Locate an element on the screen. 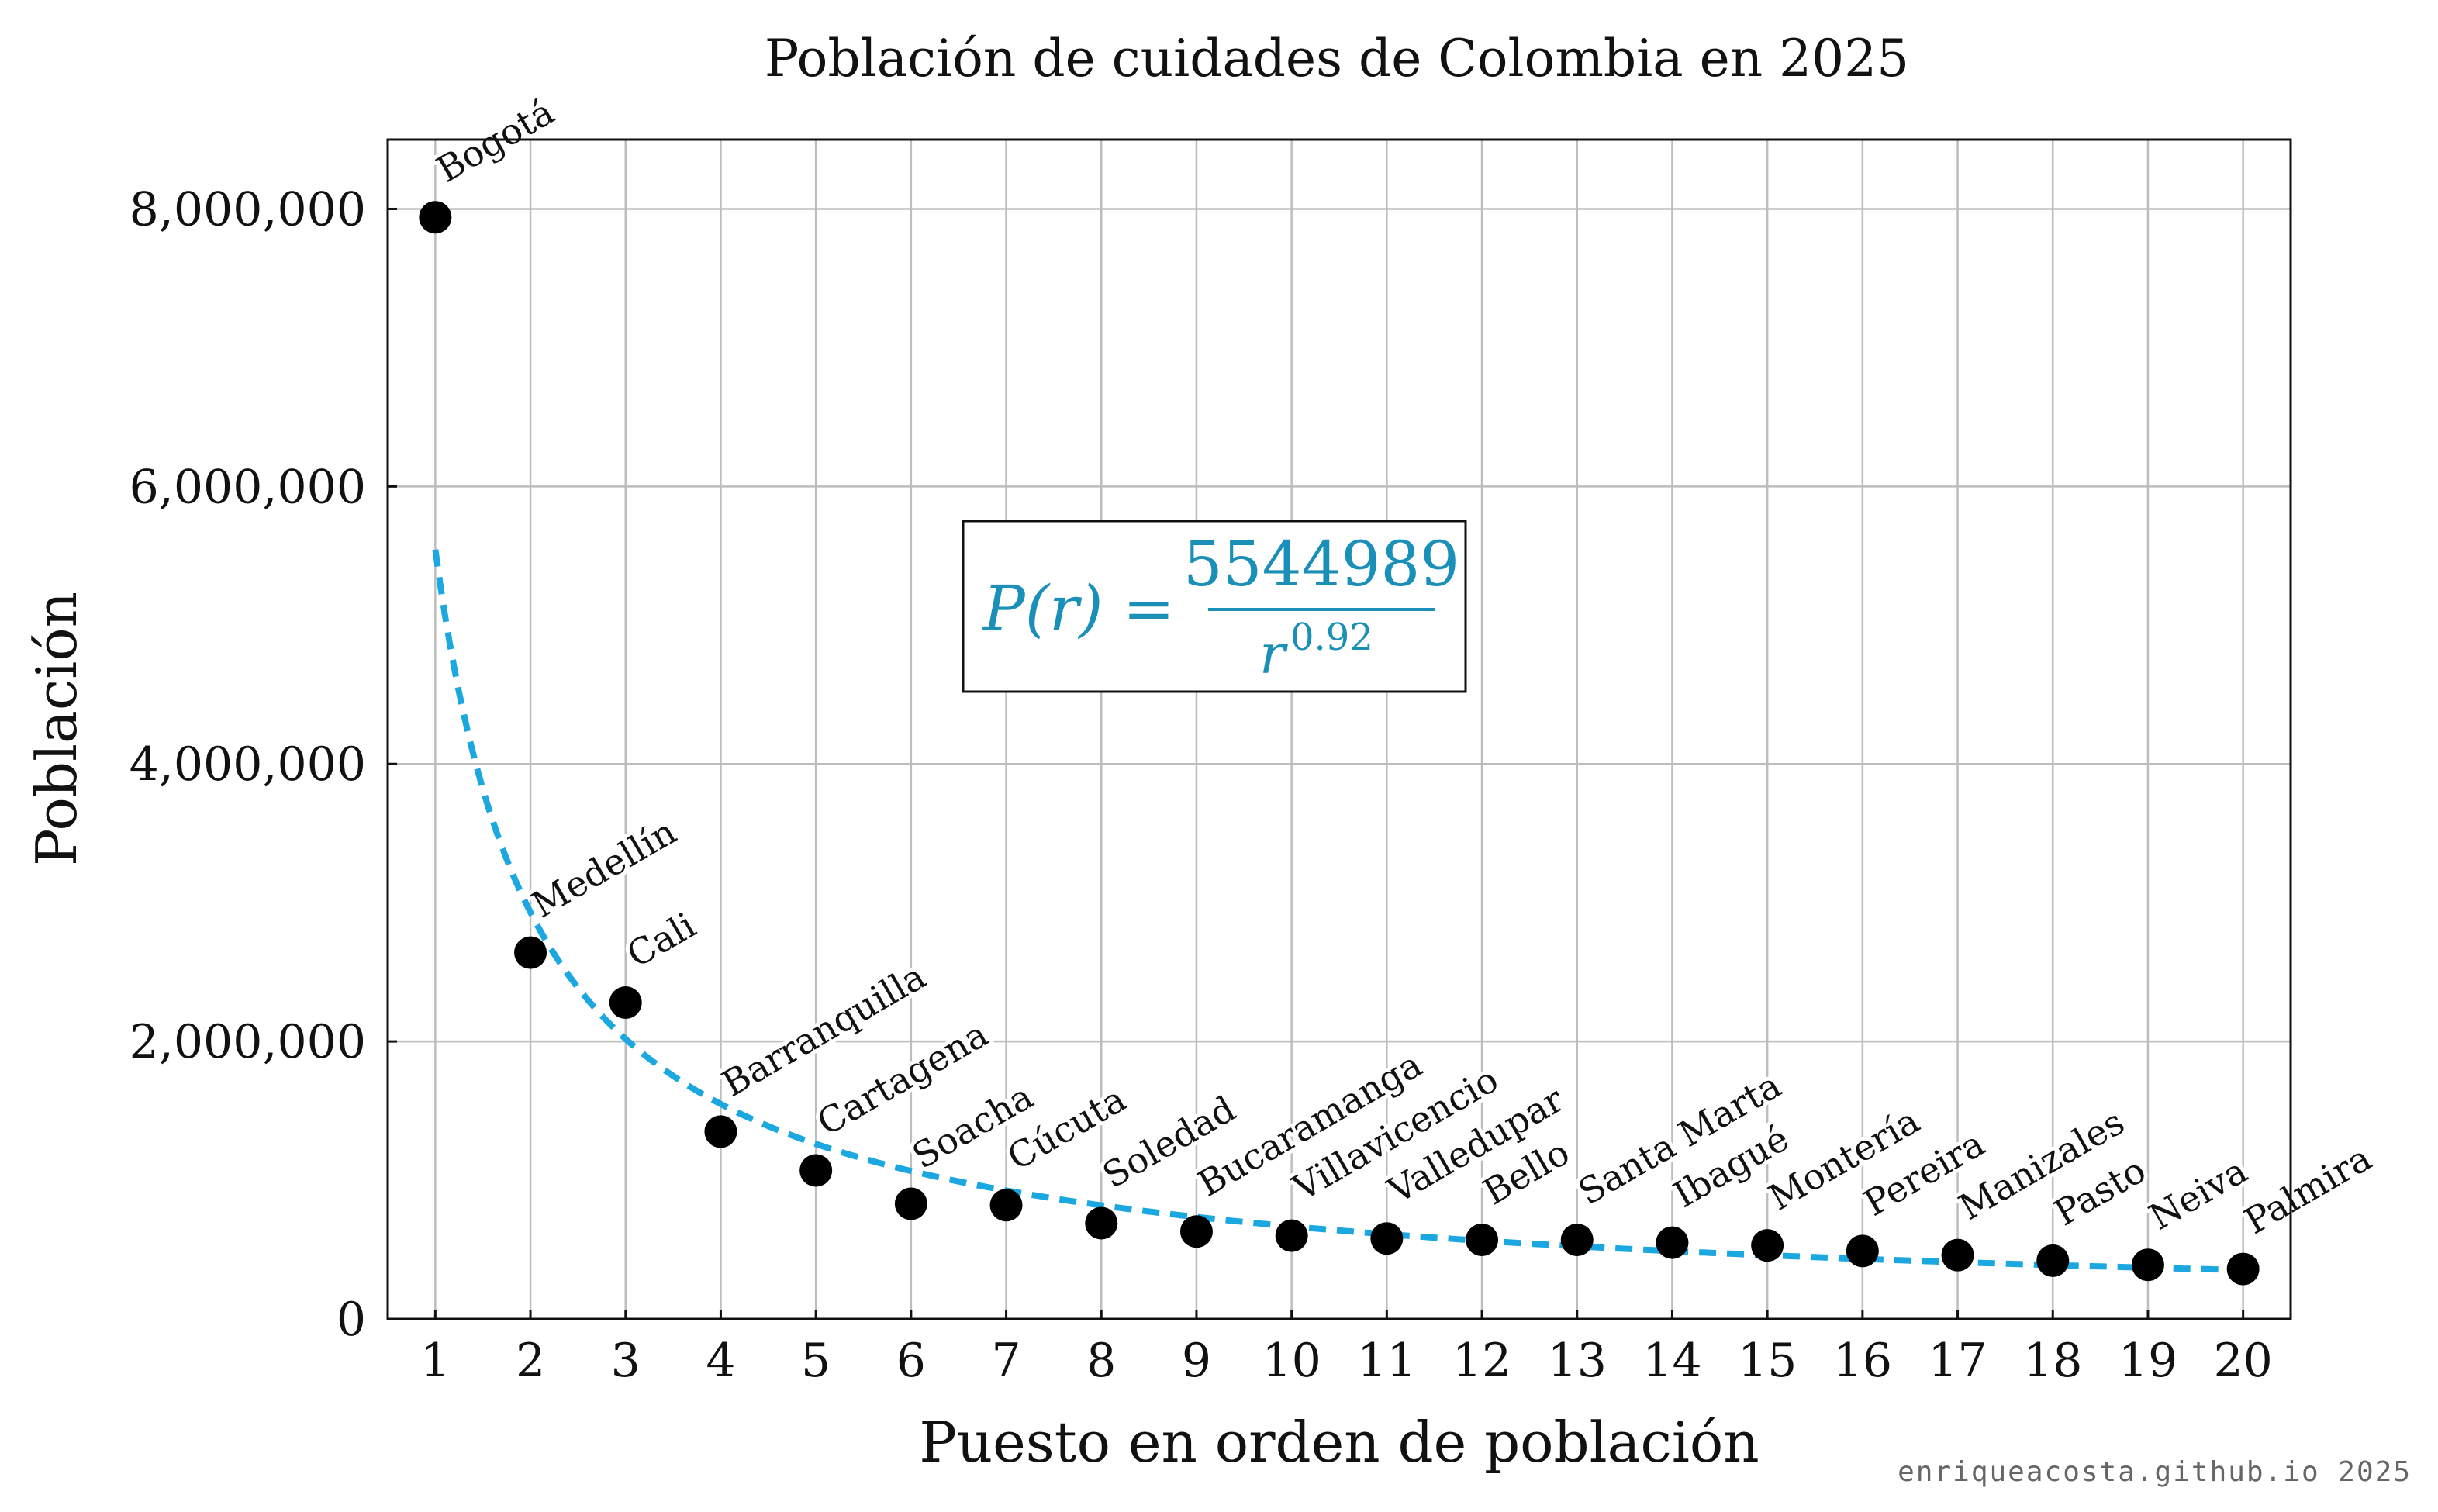 The image size is (2438, 1512). x-tick-label: 6 is located at coordinates (911, 1361).